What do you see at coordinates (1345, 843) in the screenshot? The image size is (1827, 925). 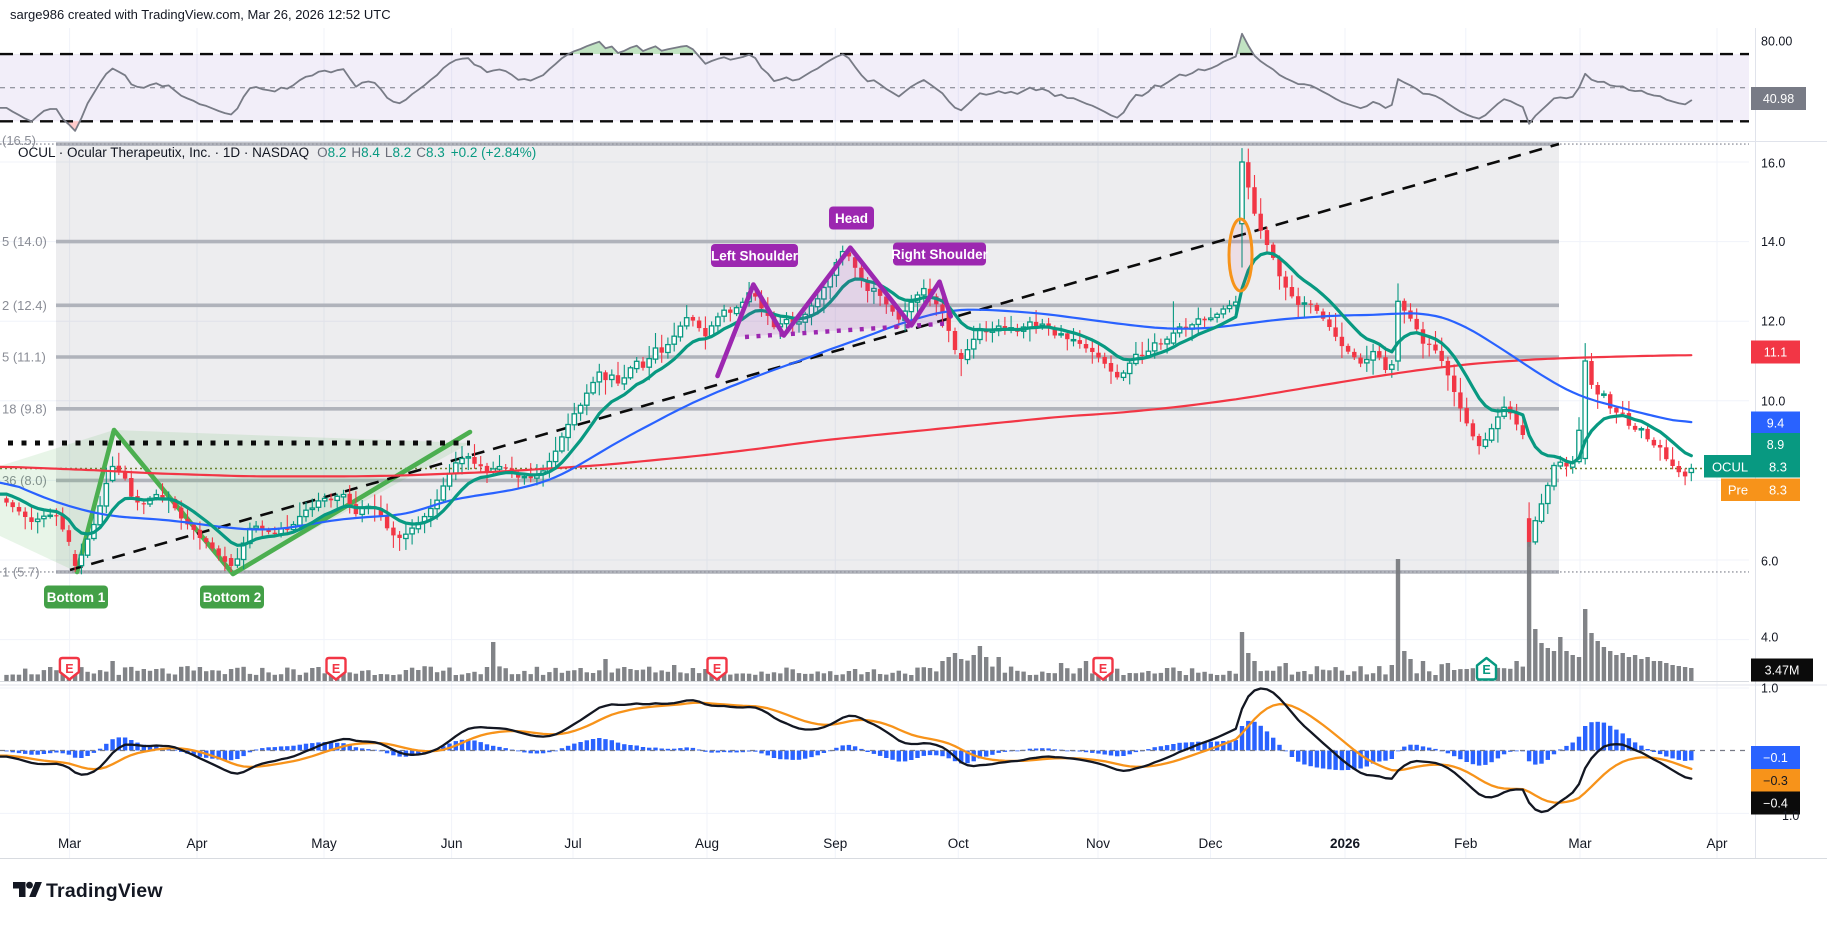 I see `svg-text: 2026` at bounding box center [1345, 843].